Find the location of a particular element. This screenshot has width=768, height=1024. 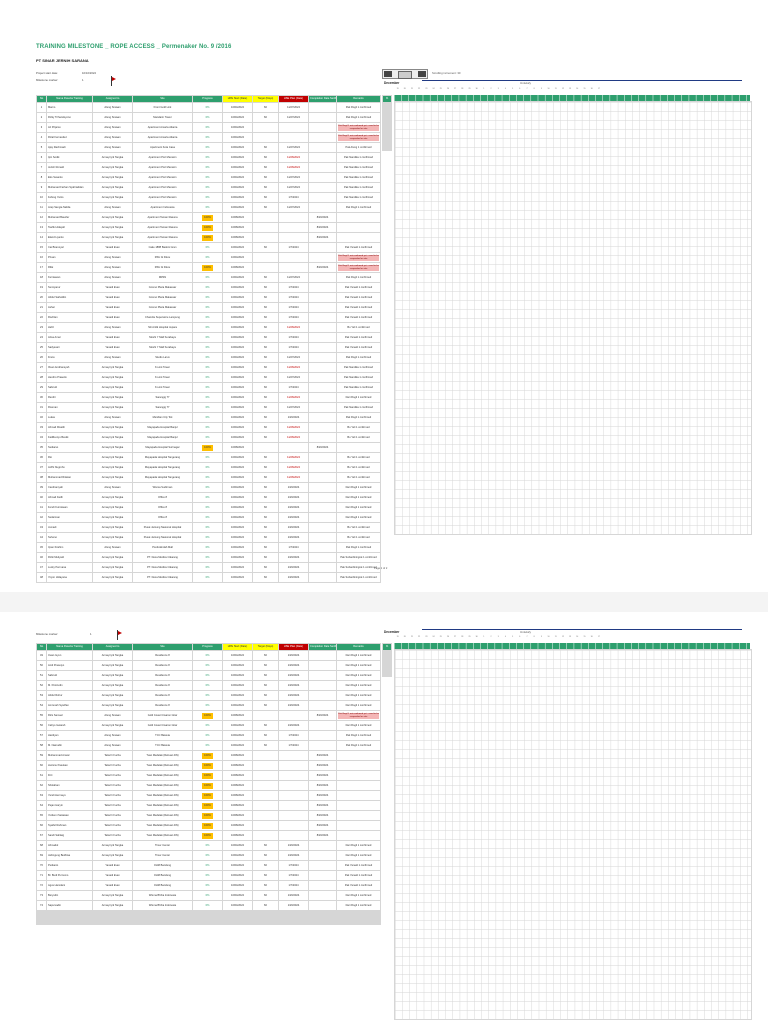

participant-name: Muhammad Ridwan is located at coordinates (69, 477).